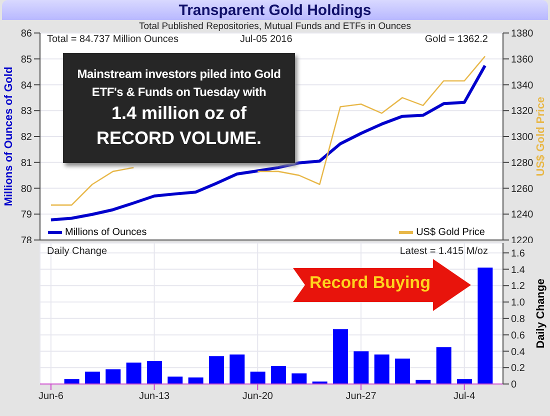 The width and height of the screenshot is (550, 416). I want to click on x-tick-label: Jun-27, so click(361, 396).